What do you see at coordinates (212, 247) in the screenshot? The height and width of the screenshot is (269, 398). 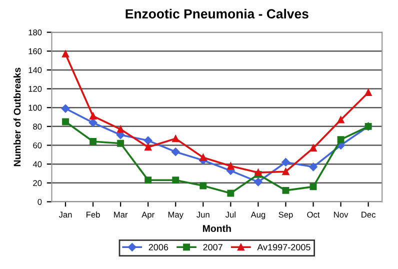 I see `legend-label: 2007` at bounding box center [212, 247].